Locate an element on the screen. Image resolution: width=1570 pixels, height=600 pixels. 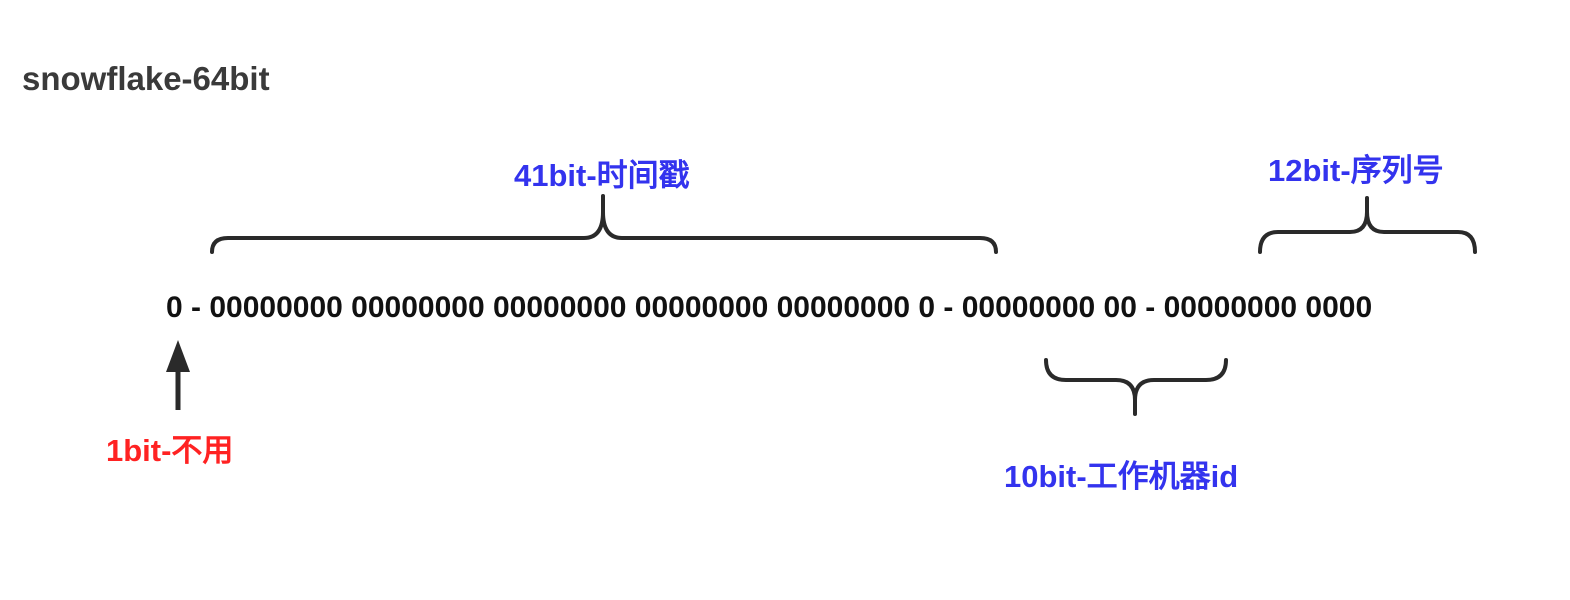
worker-id-label: 10bit-工作机器id is located at coordinates (1121, 476).